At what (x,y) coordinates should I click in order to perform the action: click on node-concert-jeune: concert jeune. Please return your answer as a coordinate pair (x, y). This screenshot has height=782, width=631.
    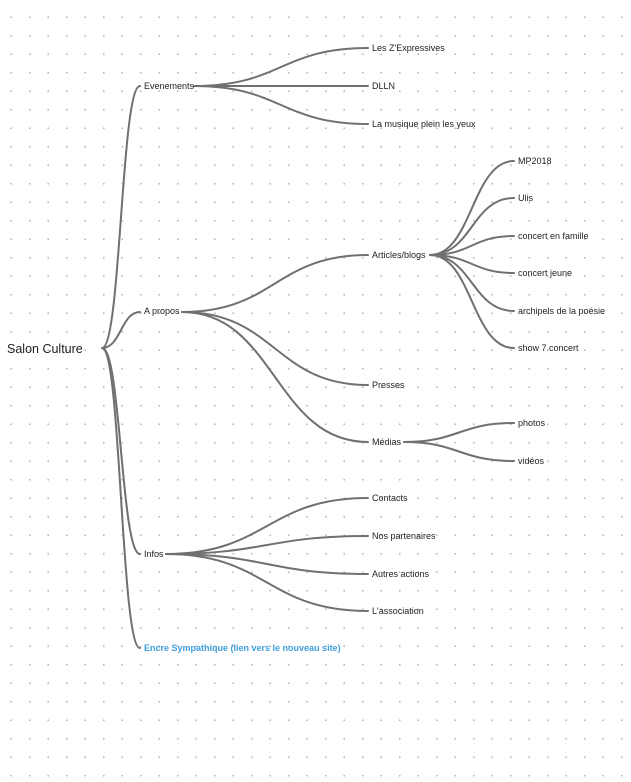
    Looking at the image, I should click on (545, 273).